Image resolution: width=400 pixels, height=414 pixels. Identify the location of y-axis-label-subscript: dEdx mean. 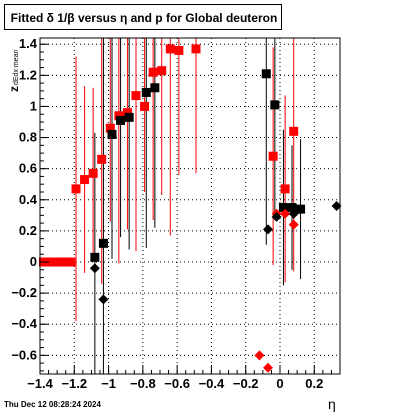
(16, 67).